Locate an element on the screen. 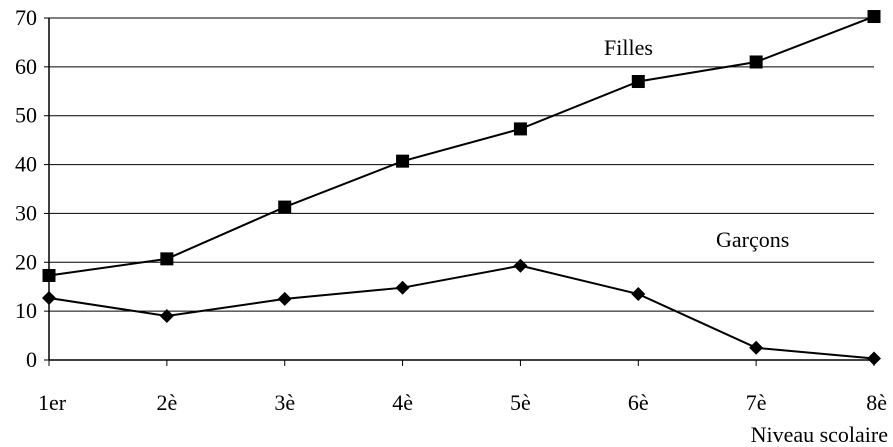 The width and height of the screenshot is (893, 447). x-tick-label: 2è is located at coordinates (166, 402).